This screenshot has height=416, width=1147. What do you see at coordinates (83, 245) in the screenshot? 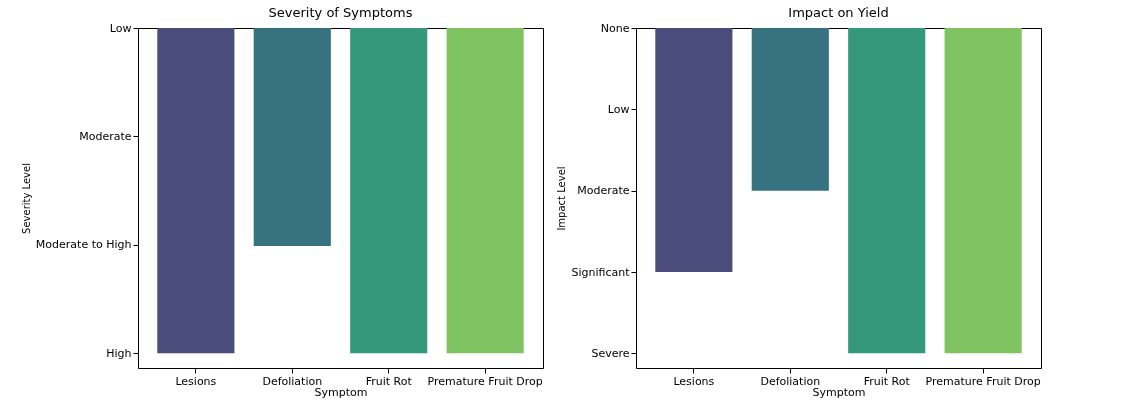
I see `text: Moderate to High` at bounding box center [83, 245].